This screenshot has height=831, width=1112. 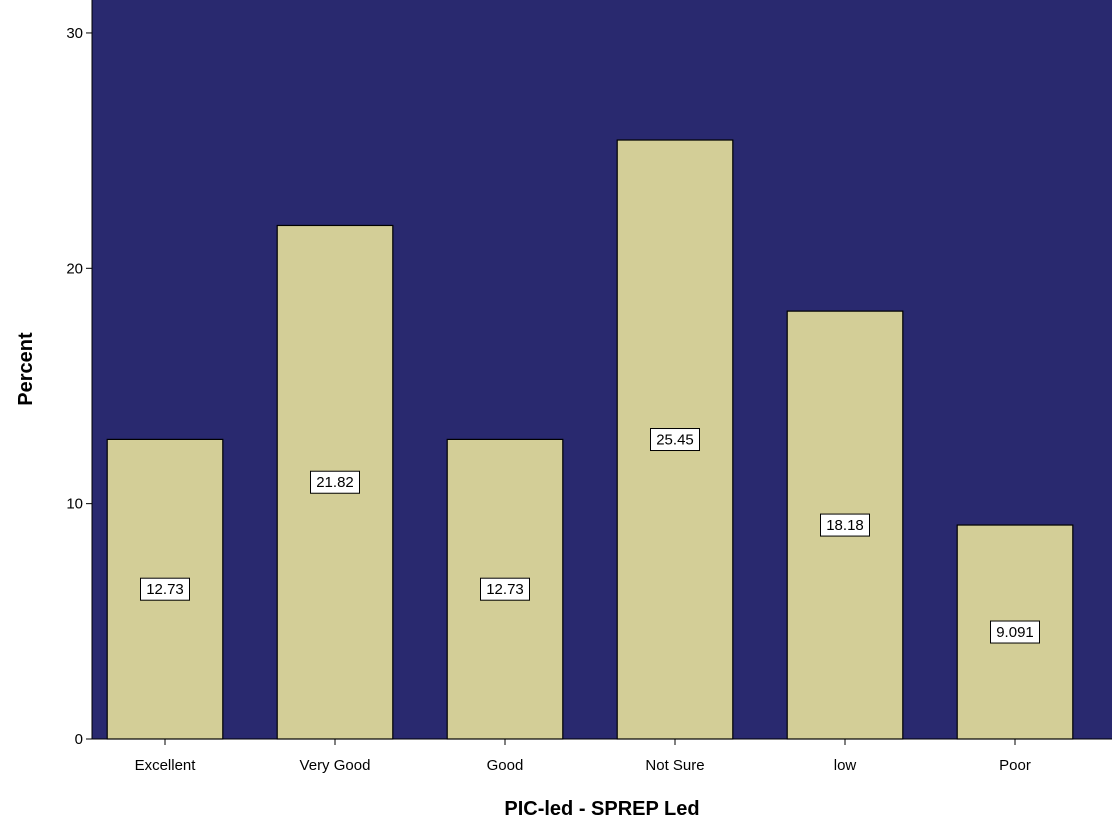 What do you see at coordinates (74, 504) in the screenshot?
I see `y-tick-label: 10` at bounding box center [74, 504].